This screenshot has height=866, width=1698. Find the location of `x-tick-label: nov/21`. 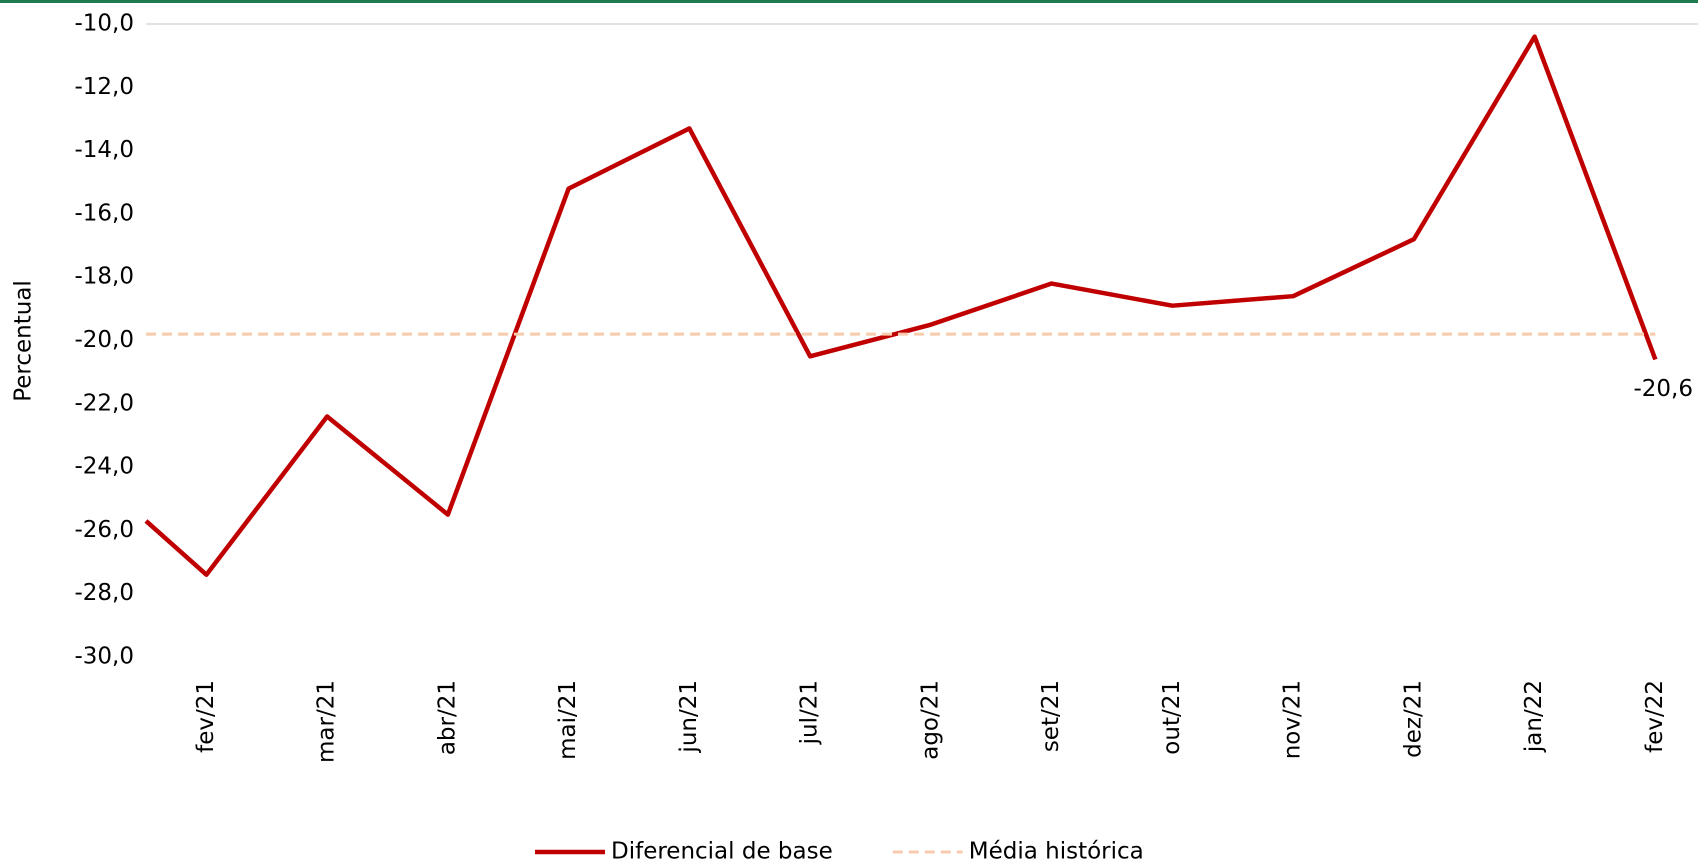

x-tick-label: nov/21 is located at coordinates (1293, 719).